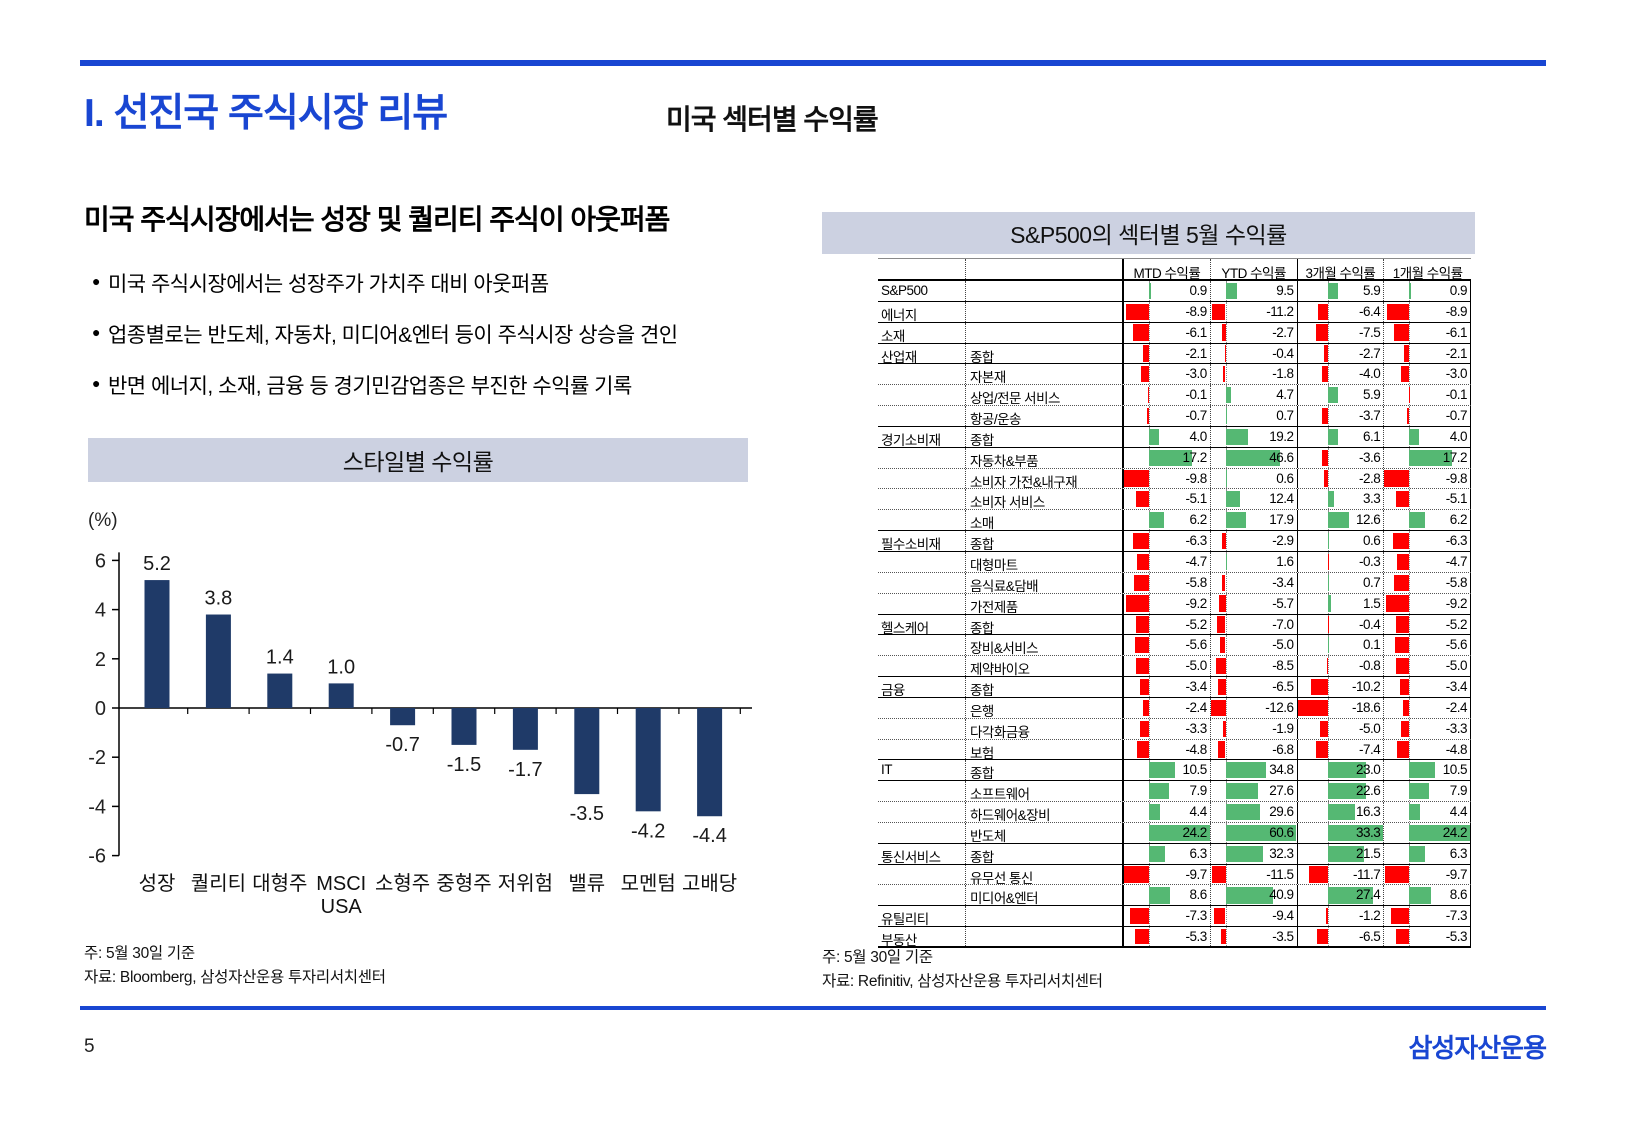 This screenshot has width=1625, height=1125. Describe the element at coordinates (1198, 520) in the screenshot. I see `return-value: 6.2` at that location.